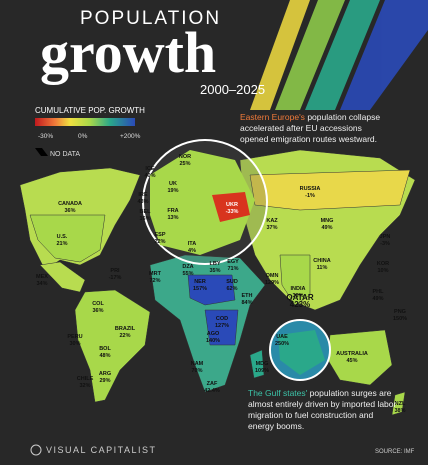 Image resolution: width=428 pixels, height=465 pixels. I want to click on legend-no-data: NO DATA, so click(65, 154).